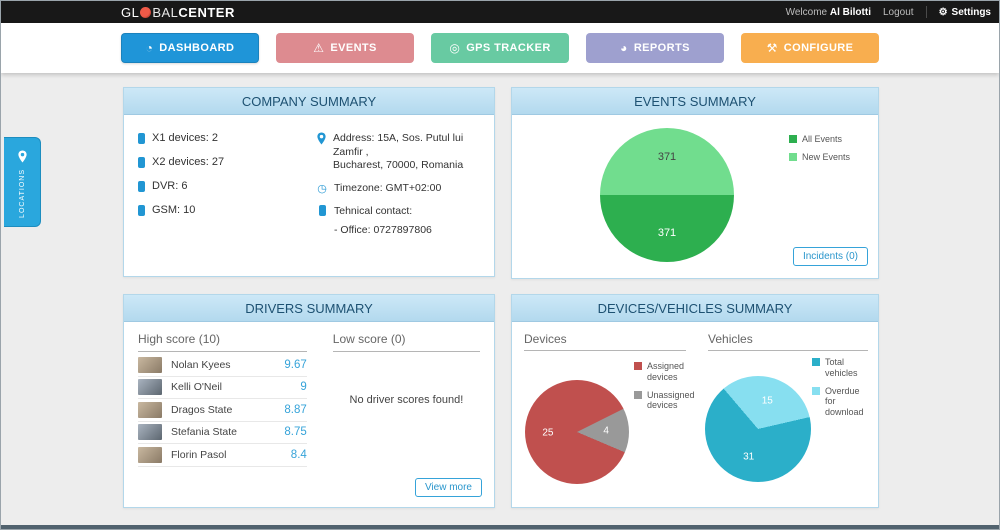 The width and height of the screenshot is (1000, 530). I want to click on new-events-swatch, so click(793, 156).